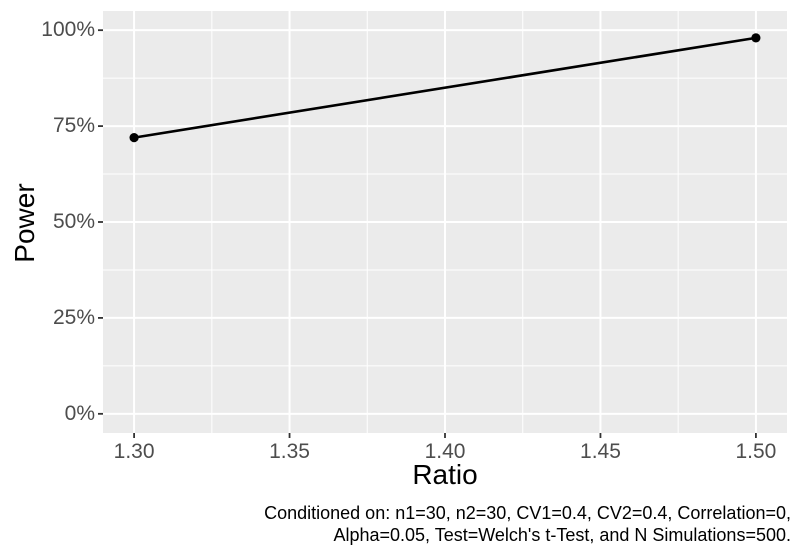  Describe the element at coordinates (289, 451) in the screenshot. I see `x-tick-label: 1.35` at that location.